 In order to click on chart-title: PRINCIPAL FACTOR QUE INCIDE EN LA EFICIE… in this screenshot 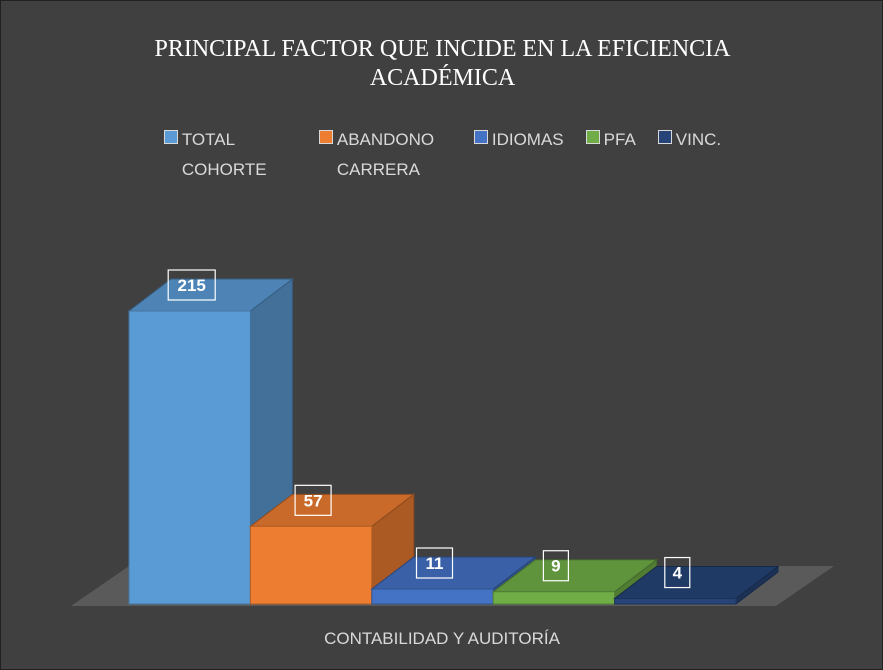, I will do `click(442, 63)`.